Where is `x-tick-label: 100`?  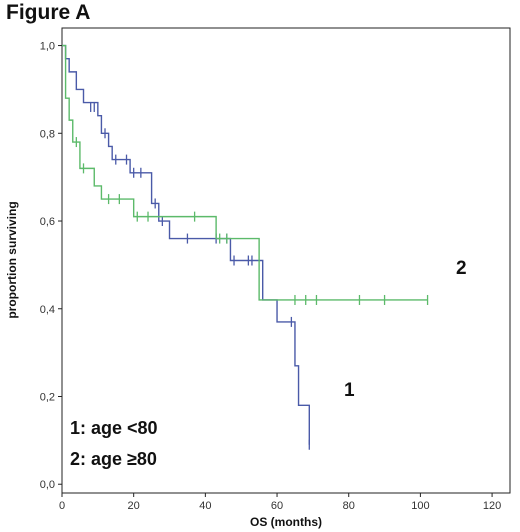 x-tick-label: 100 is located at coordinates (420, 506).